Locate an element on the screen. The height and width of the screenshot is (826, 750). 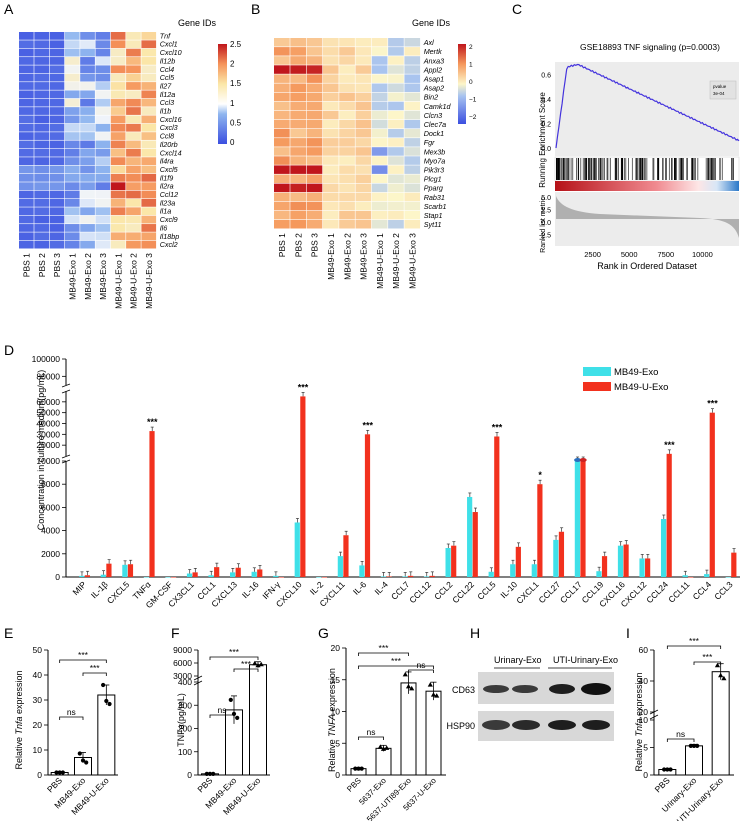
sample-label-pbs-2: PBS 2 is located at coordinates (298, 245).